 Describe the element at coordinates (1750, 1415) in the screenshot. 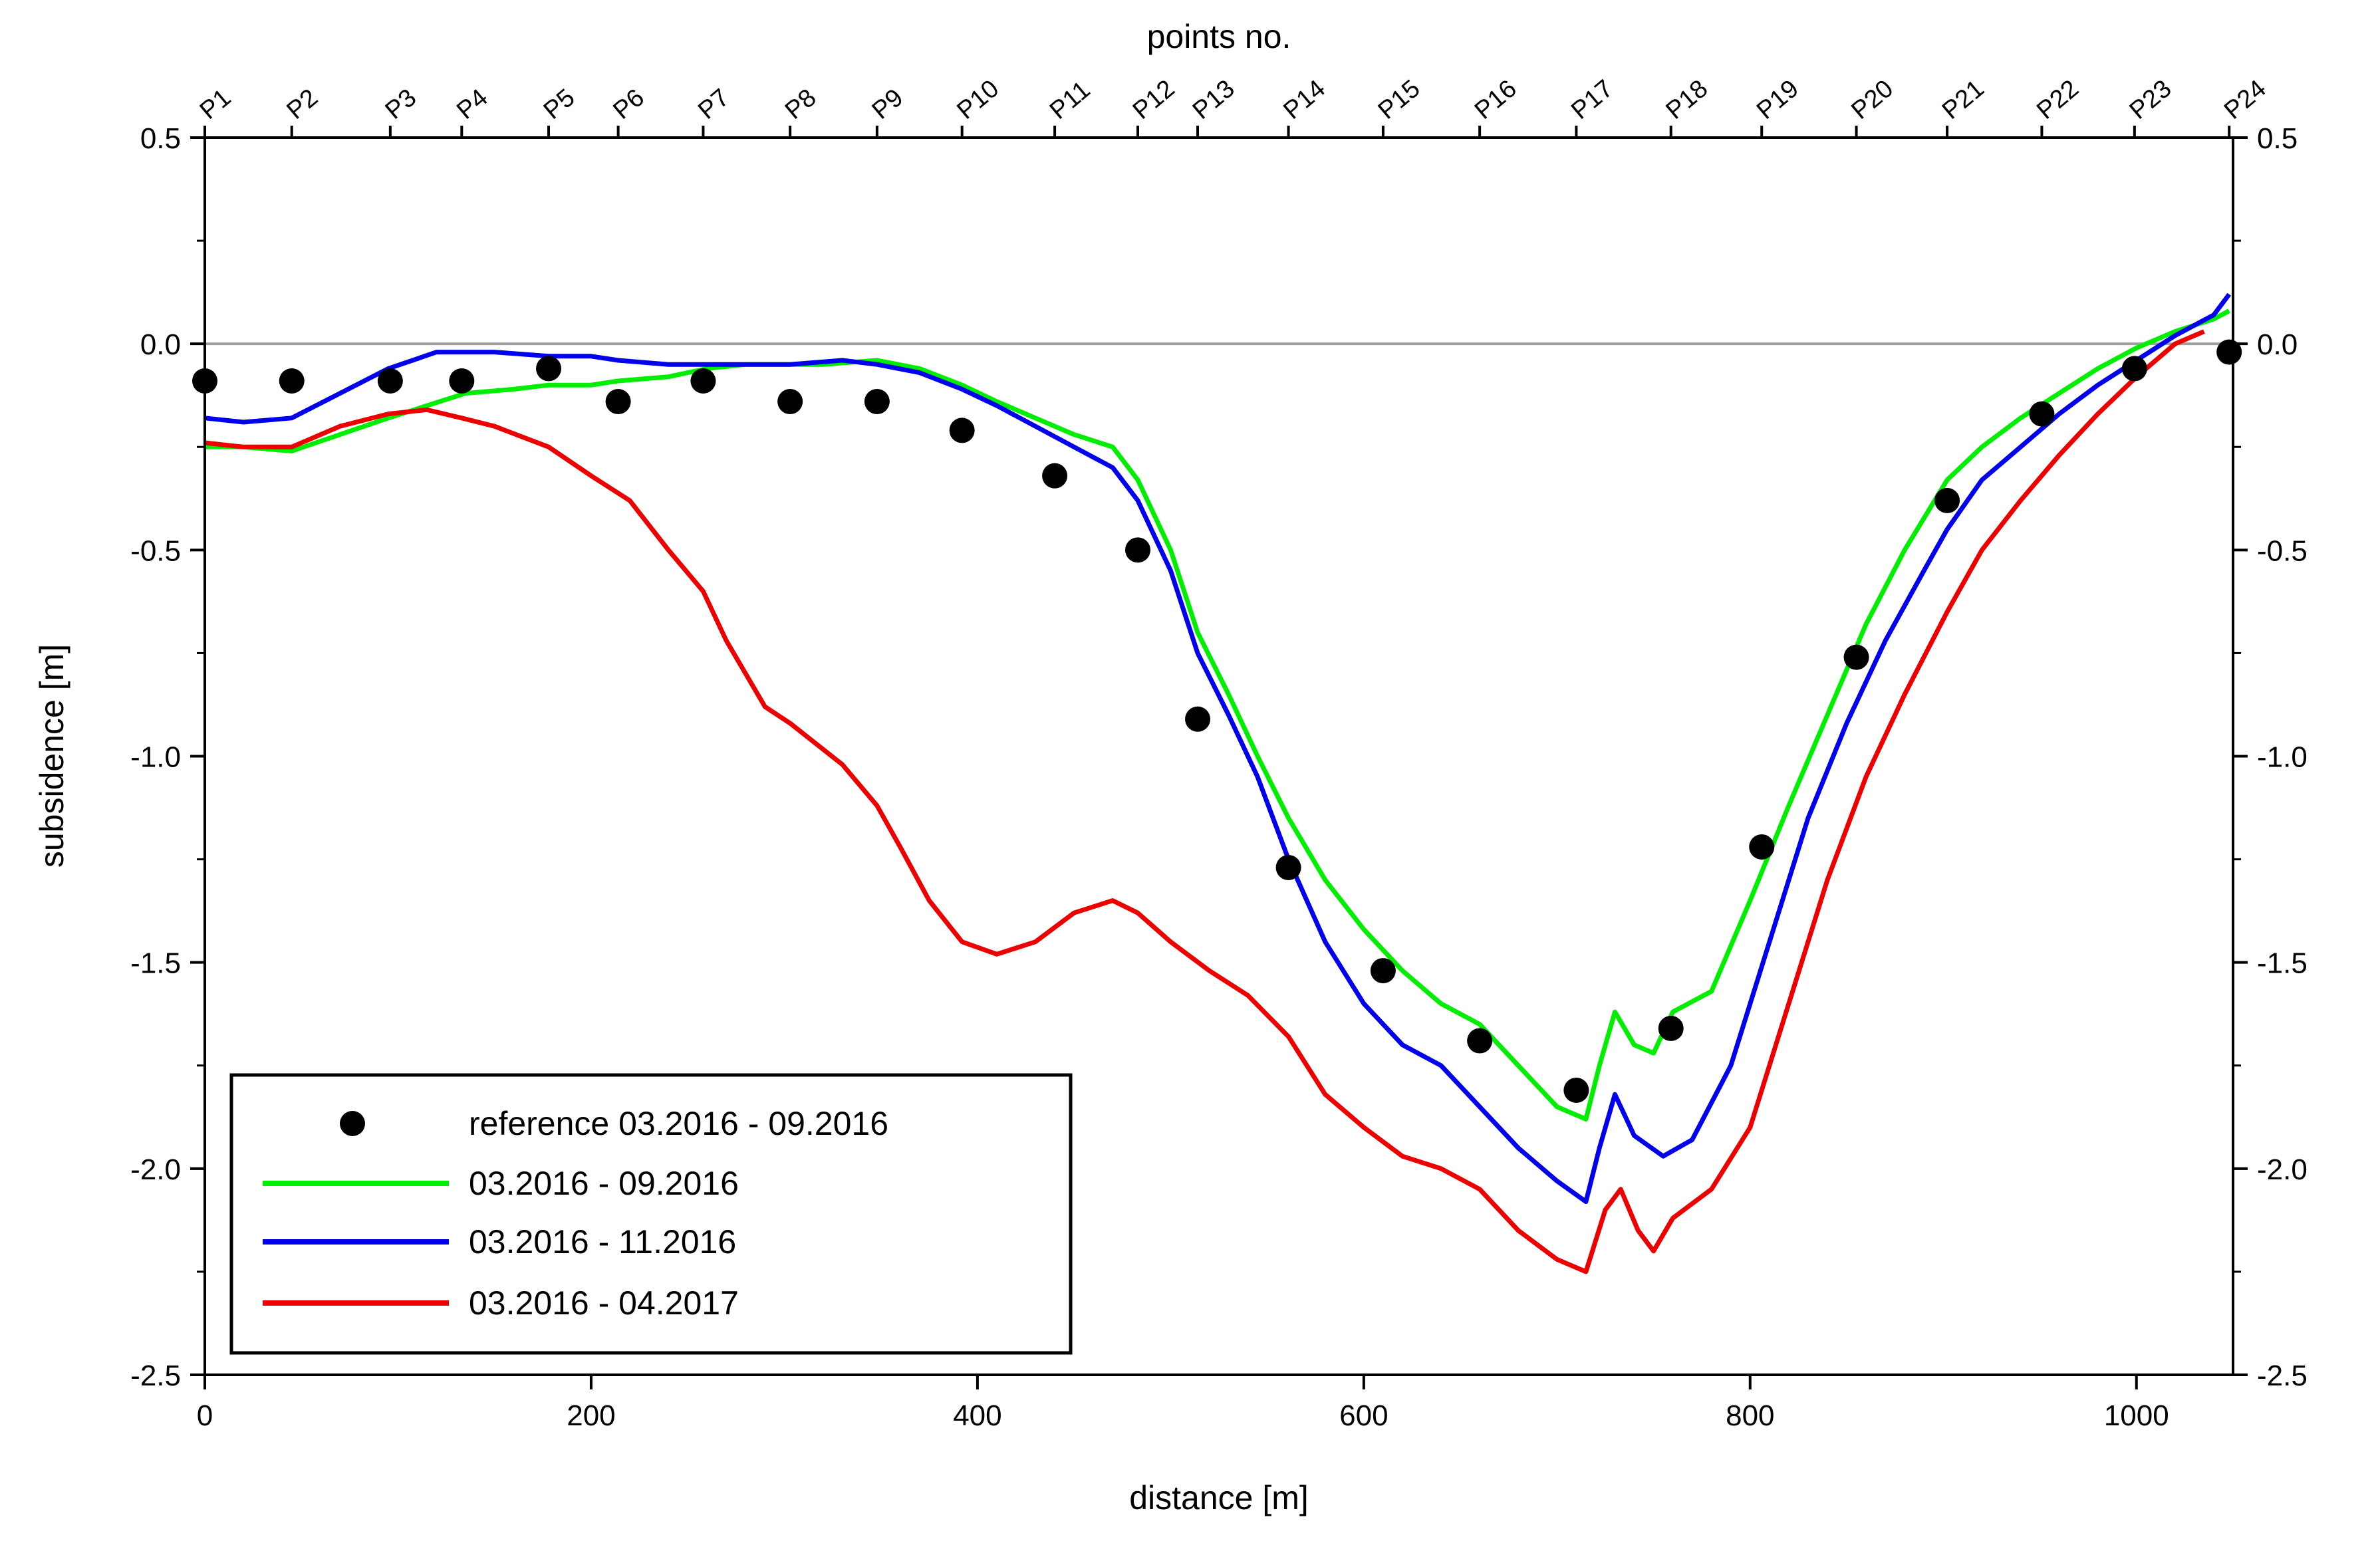

I see `x-tick-label: 800` at that location.